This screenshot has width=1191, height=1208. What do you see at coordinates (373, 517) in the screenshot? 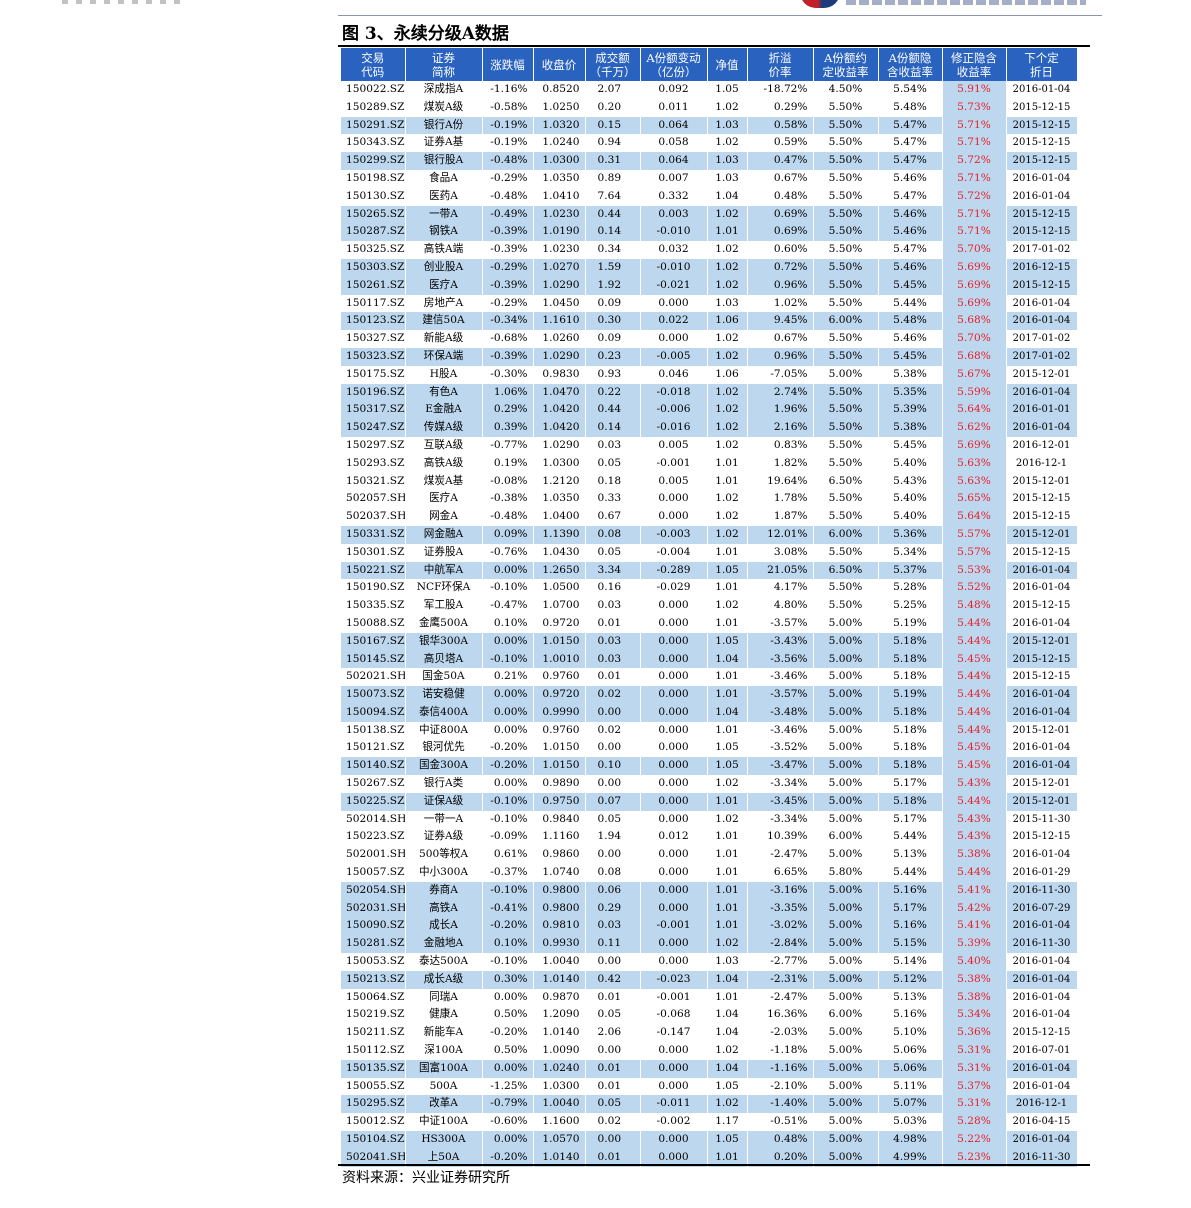
I see `cell-code: 502037.SH` at bounding box center [373, 517].